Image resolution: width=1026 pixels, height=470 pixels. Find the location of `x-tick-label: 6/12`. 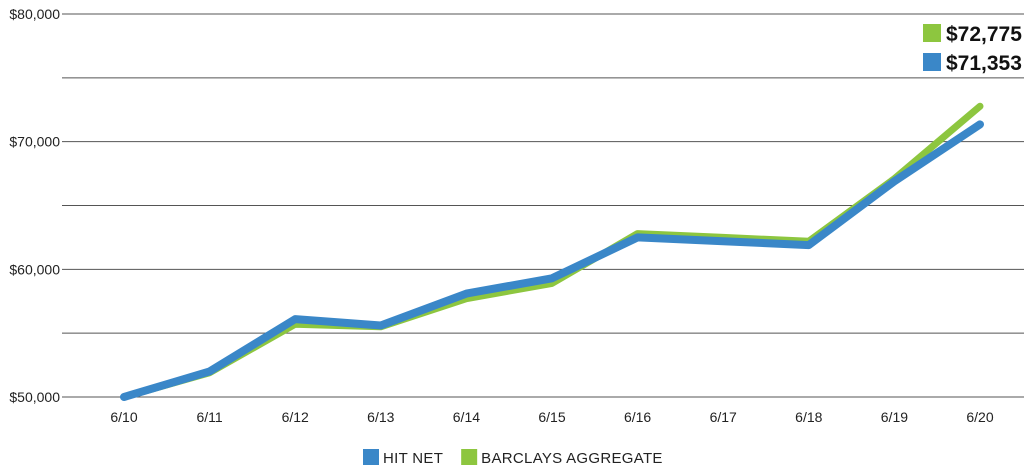

x-tick-label: 6/12 is located at coordinates (295, 417).